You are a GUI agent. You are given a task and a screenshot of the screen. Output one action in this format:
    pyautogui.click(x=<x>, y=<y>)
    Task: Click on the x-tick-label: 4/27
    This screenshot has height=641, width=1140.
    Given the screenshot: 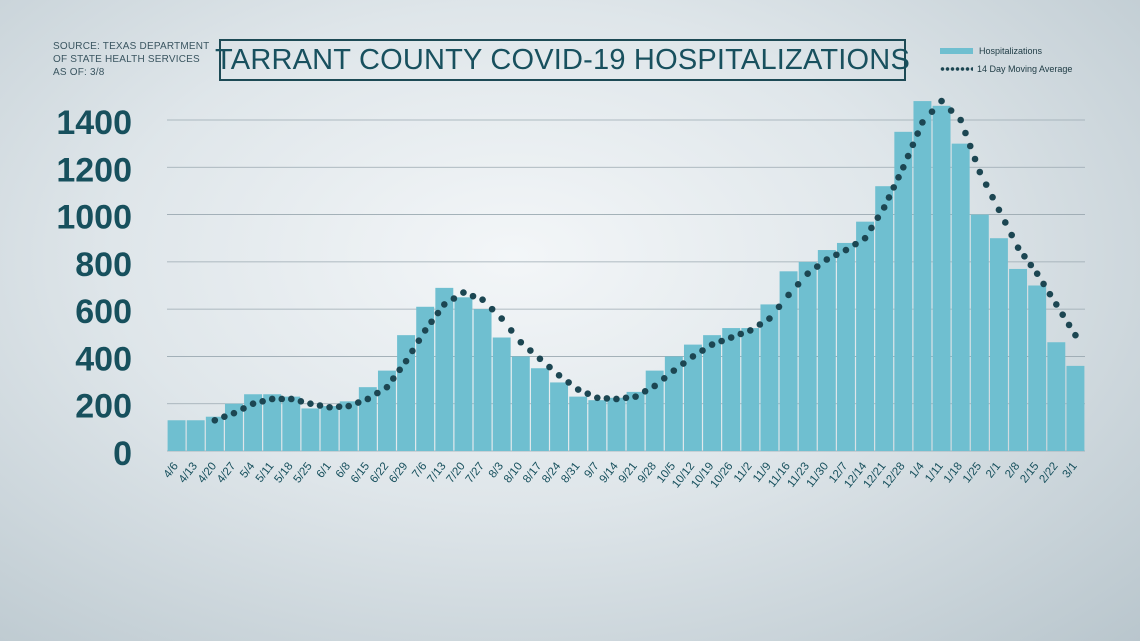 What is the action you would take?
    pyautogui.click(x=226, y=472)
    